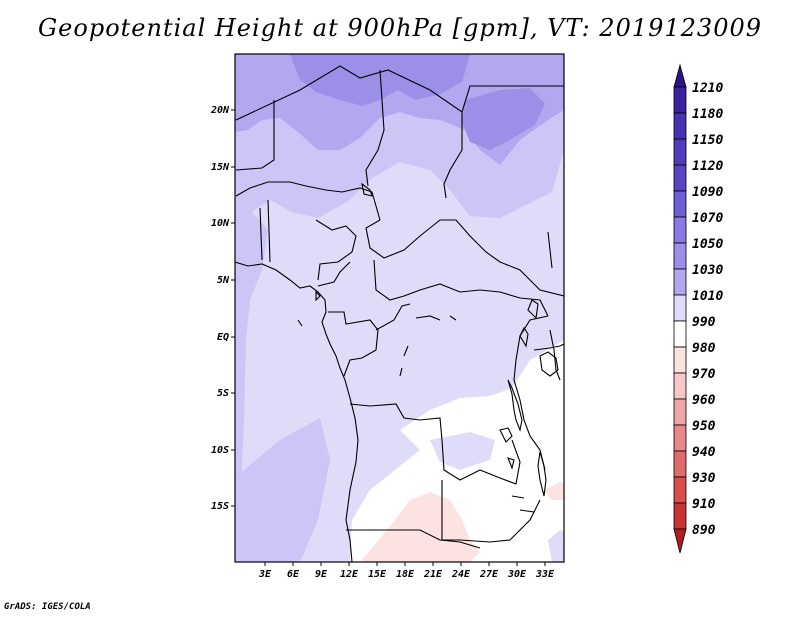 Image resolution: width=800 pixels, height=618 pixels. I want to click on gulf-island, so click(309, 308).